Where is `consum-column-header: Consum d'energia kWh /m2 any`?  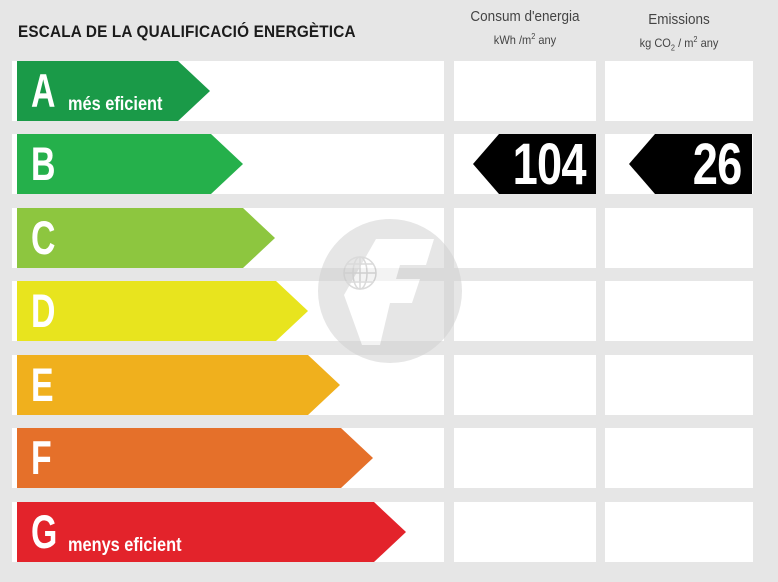 consum-column-header: Consum d'energia kWh /m2 any is located at coordinates (525, 28).